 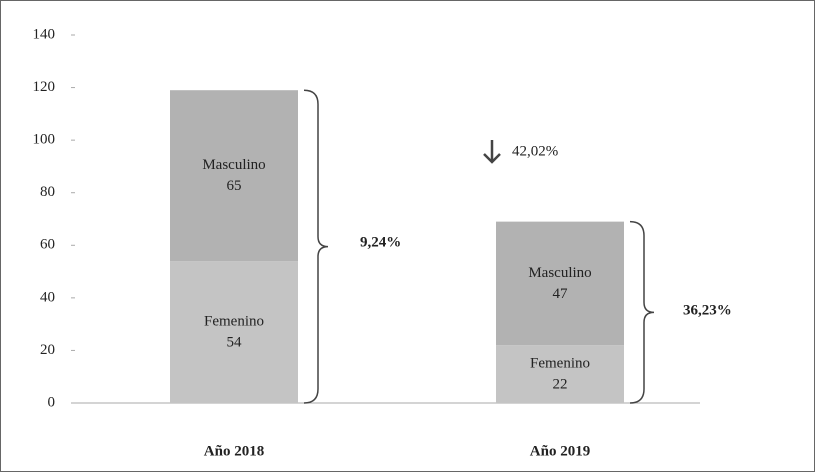 I want to click on annotation: 42,02%, so click(x=535, y=151).